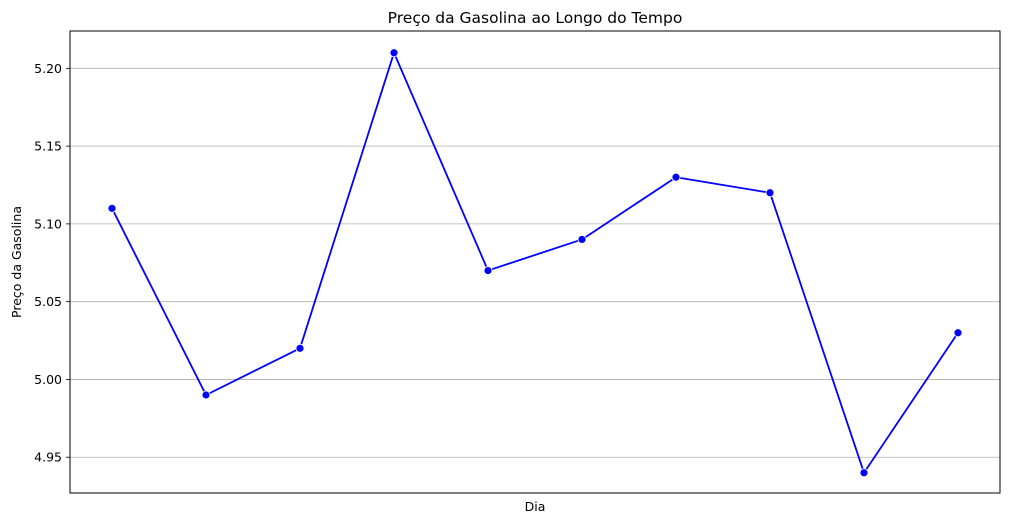 Image resolution: width=1010 pixels, height=523 pixels. I want to click on y-tick-label: 5.20, so click(48, 68).